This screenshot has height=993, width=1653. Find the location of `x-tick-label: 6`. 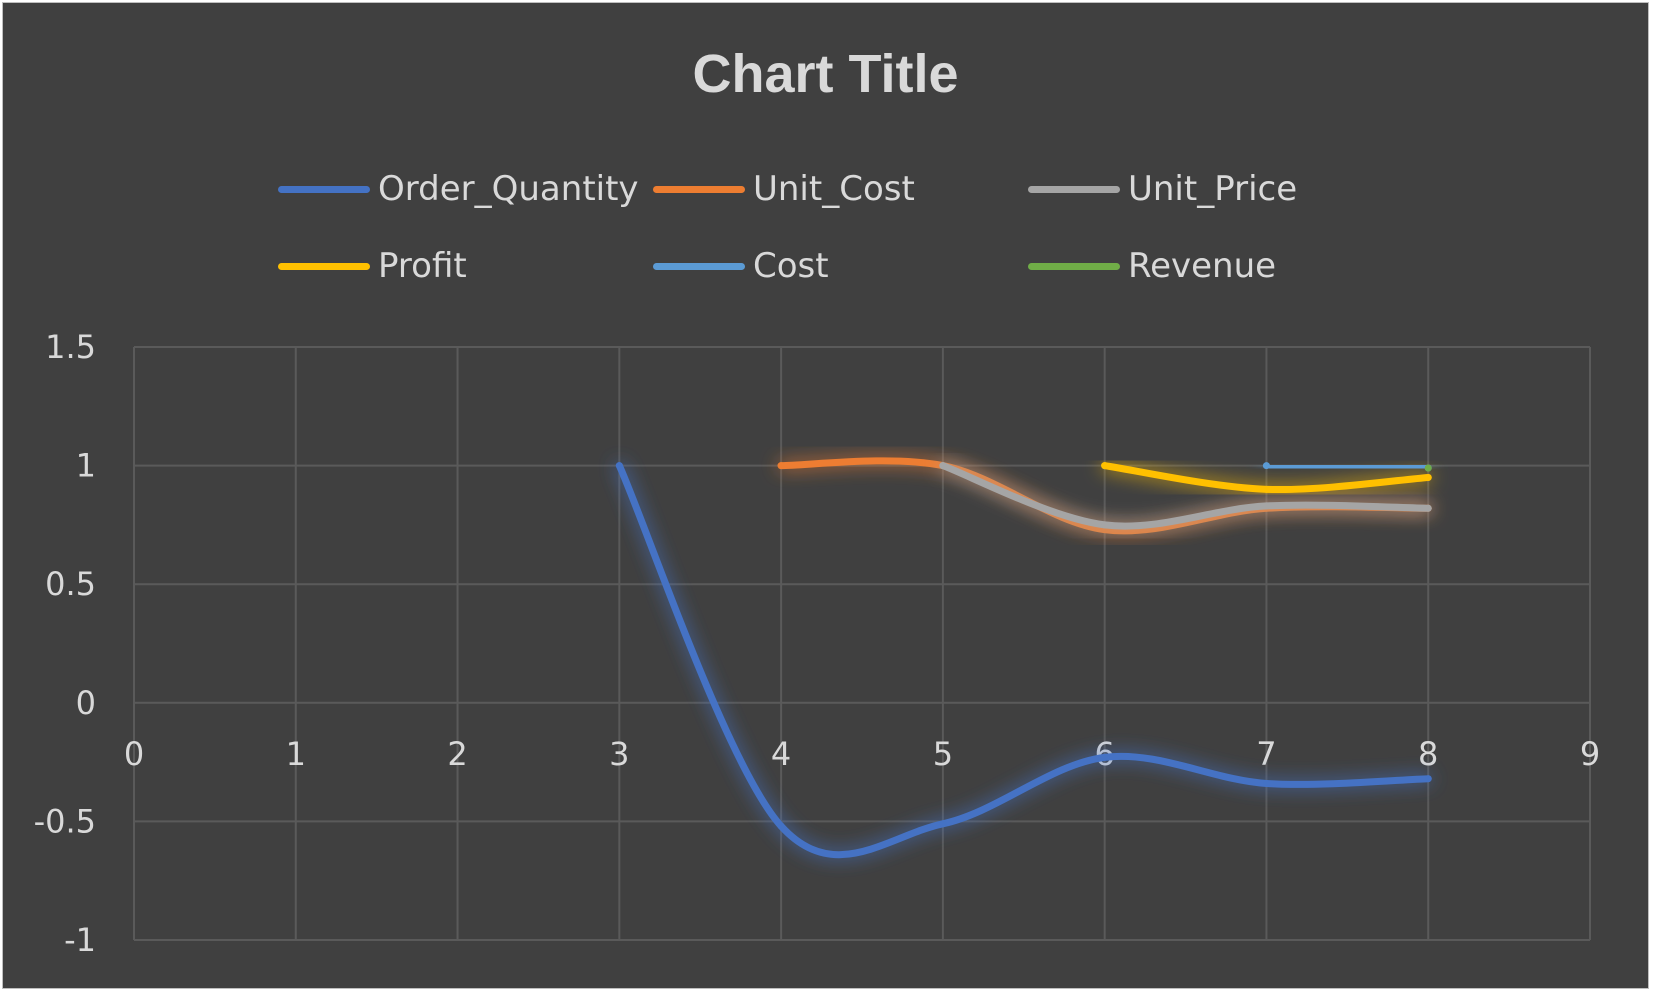

x-tick-label: 6 is located at coordinates (1104, 754).